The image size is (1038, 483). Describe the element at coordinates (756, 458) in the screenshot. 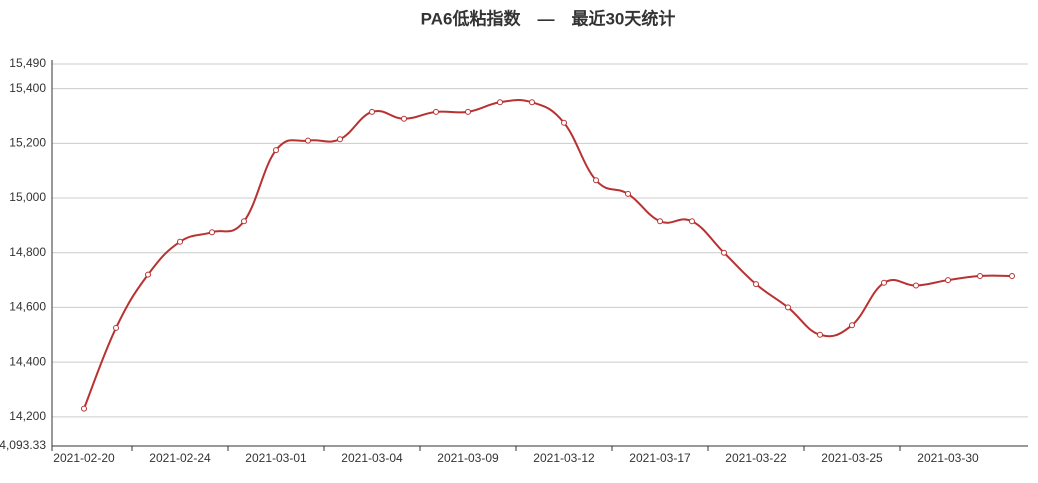

I see `x-tick-label: 2021-03-22` at that location.